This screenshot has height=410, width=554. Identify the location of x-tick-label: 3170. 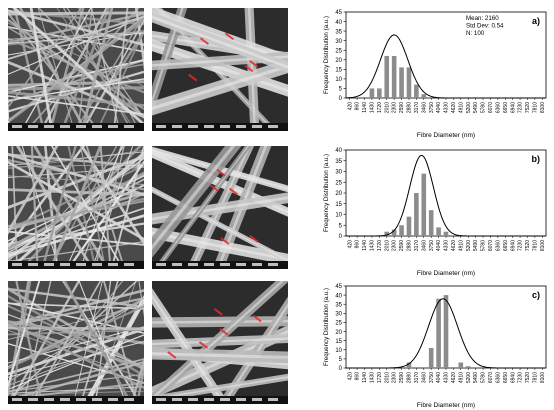
(417, 377).